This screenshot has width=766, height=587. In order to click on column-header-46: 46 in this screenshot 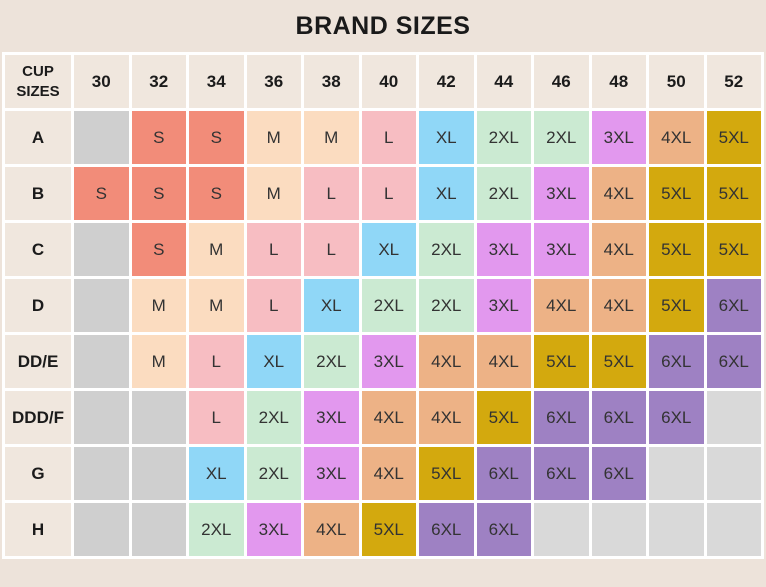, I will do `click(561, 81)`.